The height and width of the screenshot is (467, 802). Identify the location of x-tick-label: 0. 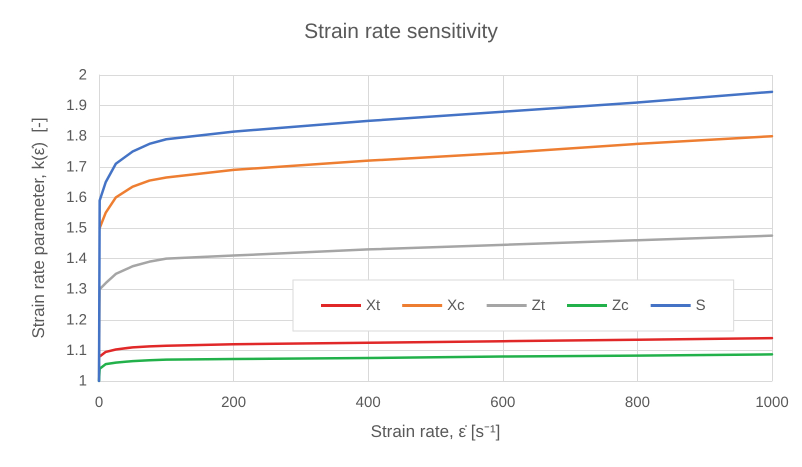
(99, 402).